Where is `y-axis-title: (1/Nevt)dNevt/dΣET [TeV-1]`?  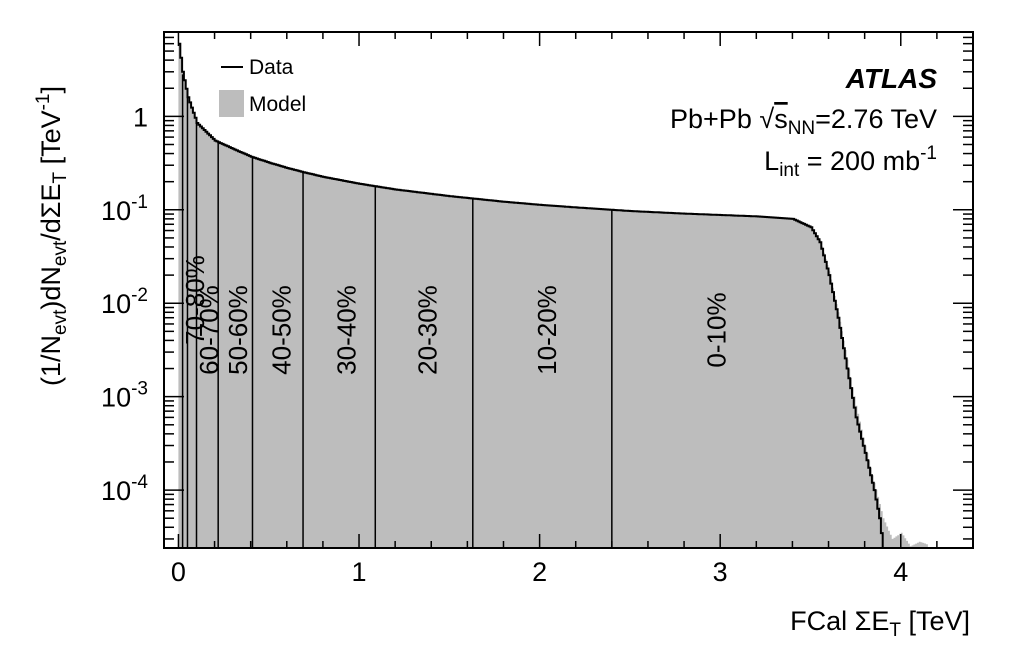 y-axis-title: (1/Nevt)dNevt/dΣET [TeV-1] is located at coordinates (52, 236).